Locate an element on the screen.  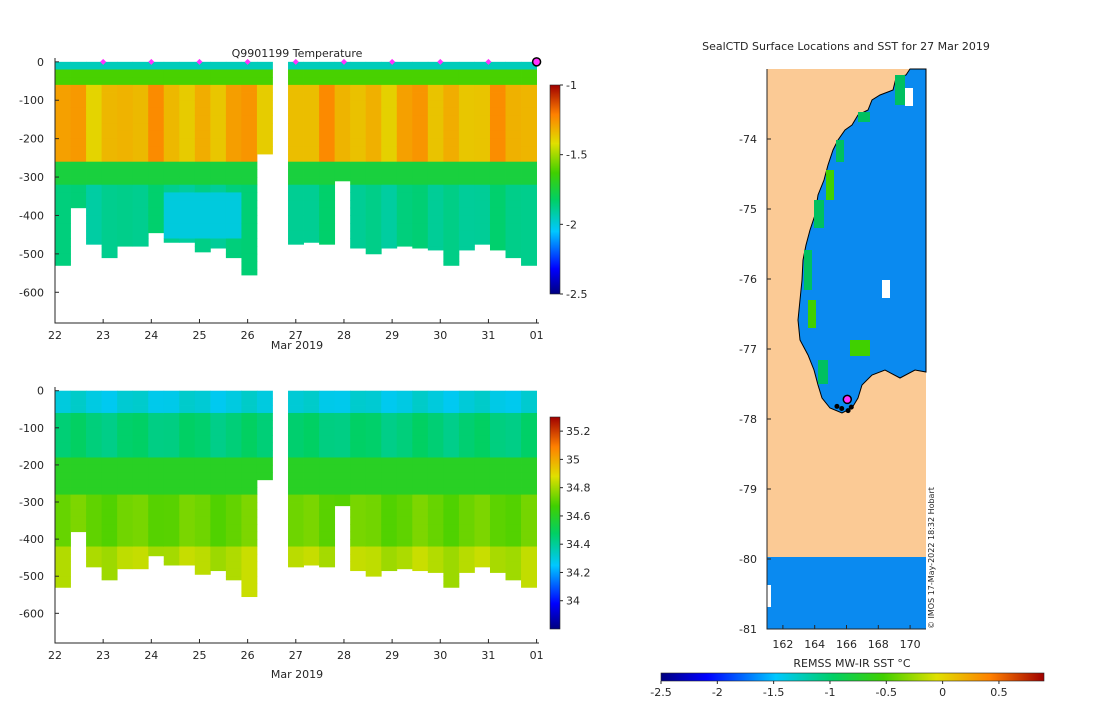
colorbar-tick-label: -1.5 is located at coordinates (576, 155).